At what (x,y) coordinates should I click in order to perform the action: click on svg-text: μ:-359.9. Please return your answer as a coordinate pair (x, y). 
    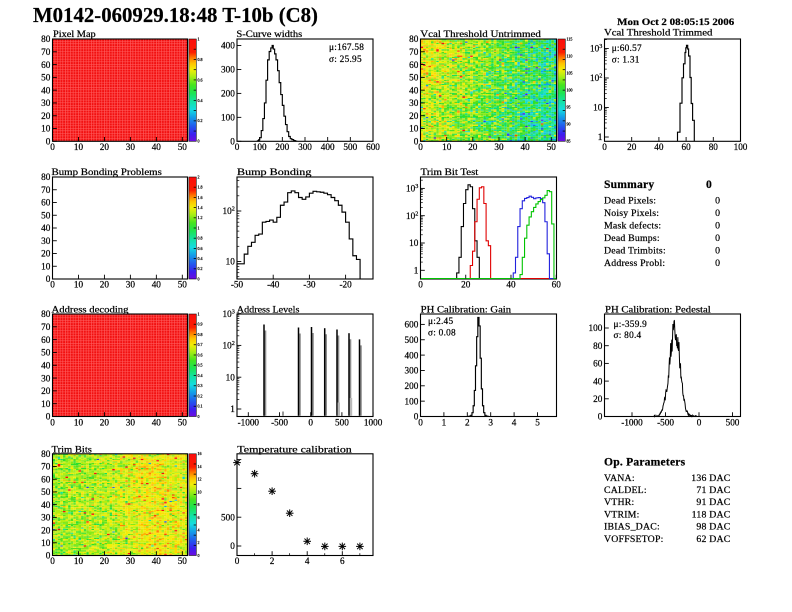
    Looking at the image, I should click on (631, 325).